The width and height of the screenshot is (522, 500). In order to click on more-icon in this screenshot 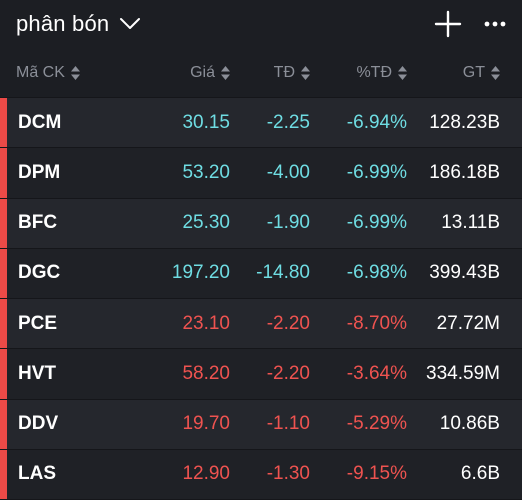, I will do `click(495, 24)`.